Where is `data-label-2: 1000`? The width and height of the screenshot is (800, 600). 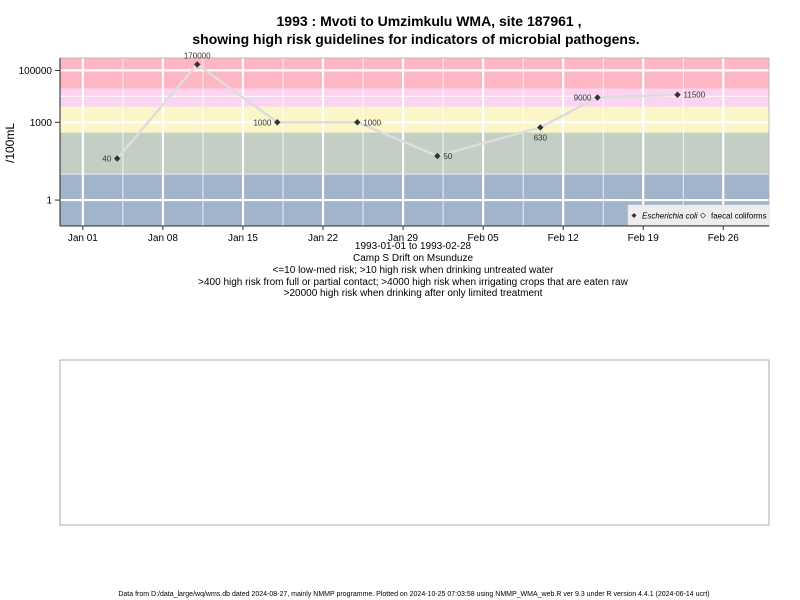
data-label-2: 1000 is located at coordinates (262, 122).